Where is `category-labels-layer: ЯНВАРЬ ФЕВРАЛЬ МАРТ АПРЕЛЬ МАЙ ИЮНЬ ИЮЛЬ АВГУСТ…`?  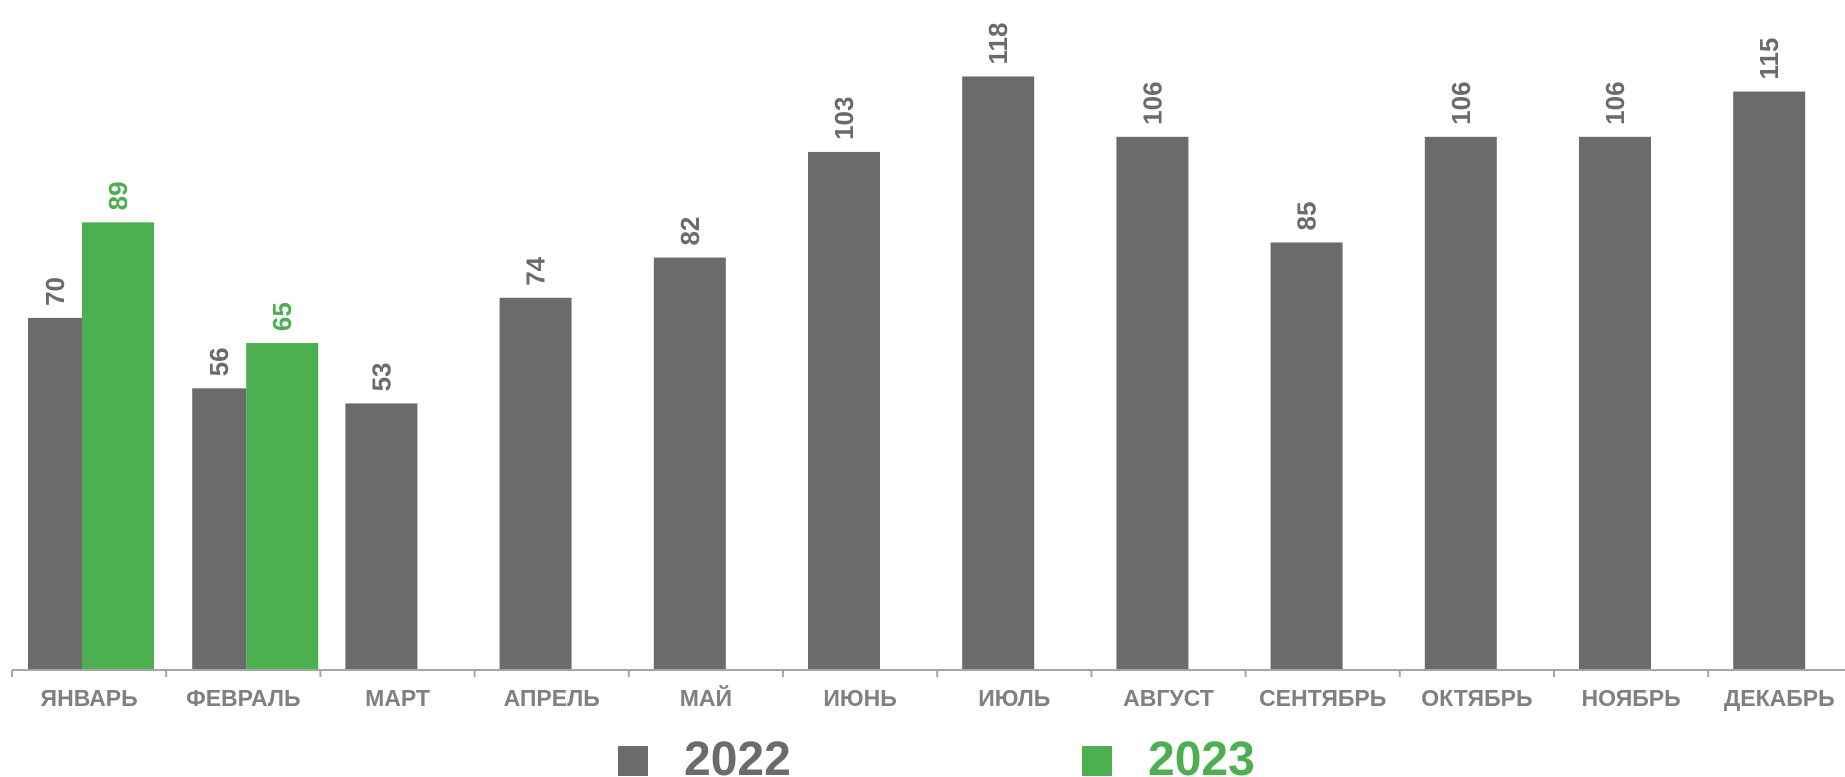 category-labels-layer: ЯНВАРЬ ФЕВРАЛЬ МАРТ АПРЕЛЬ МАЙ ИЮНЬ ИЮЛЬ АВГУСТ… is located at coordinates (938, 697).